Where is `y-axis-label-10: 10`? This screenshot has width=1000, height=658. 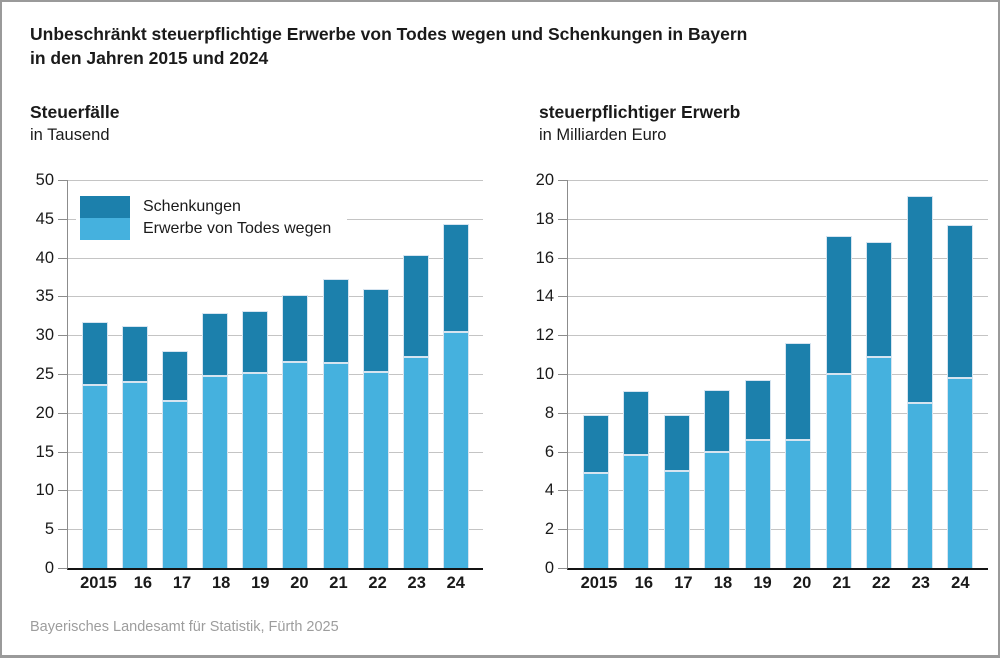
y-axis-label-10: 10 is located at coordinates (44, 490).